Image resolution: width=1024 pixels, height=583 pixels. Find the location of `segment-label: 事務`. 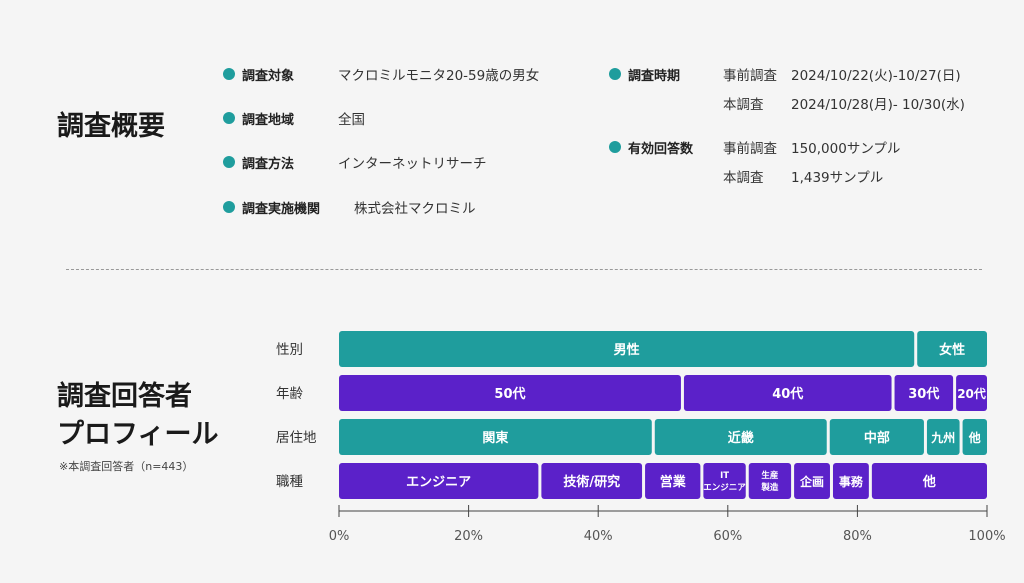

segment-label: 事務 is located at coordinates (851, 481).